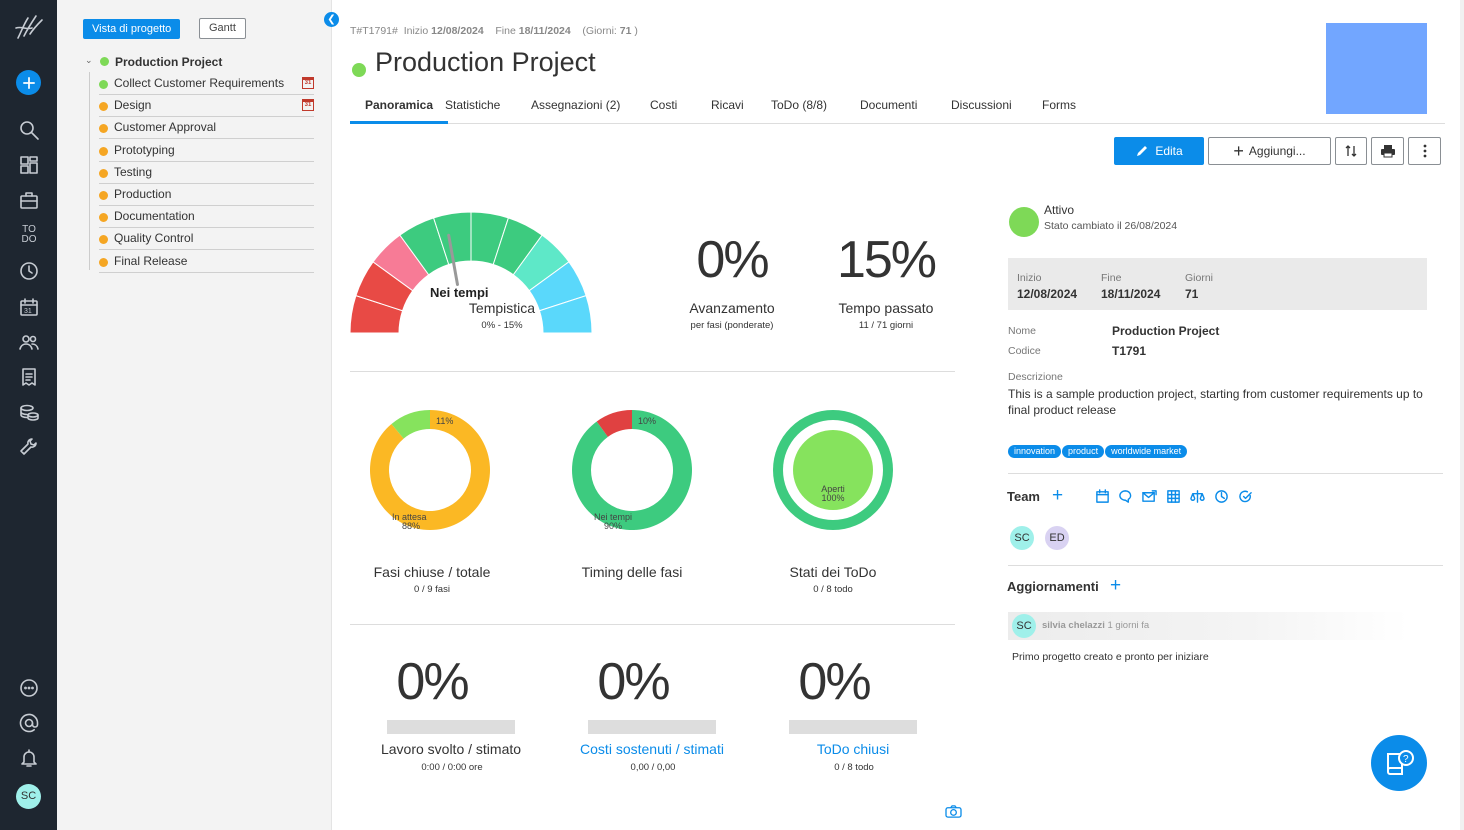 This screenshot has width=1464, height=830. What do you see at coordinates (576, 105) in the screenshot?
I see `tab-assegnazioni-2: Assegnazioni (2)` at bounding box center [576, 105].